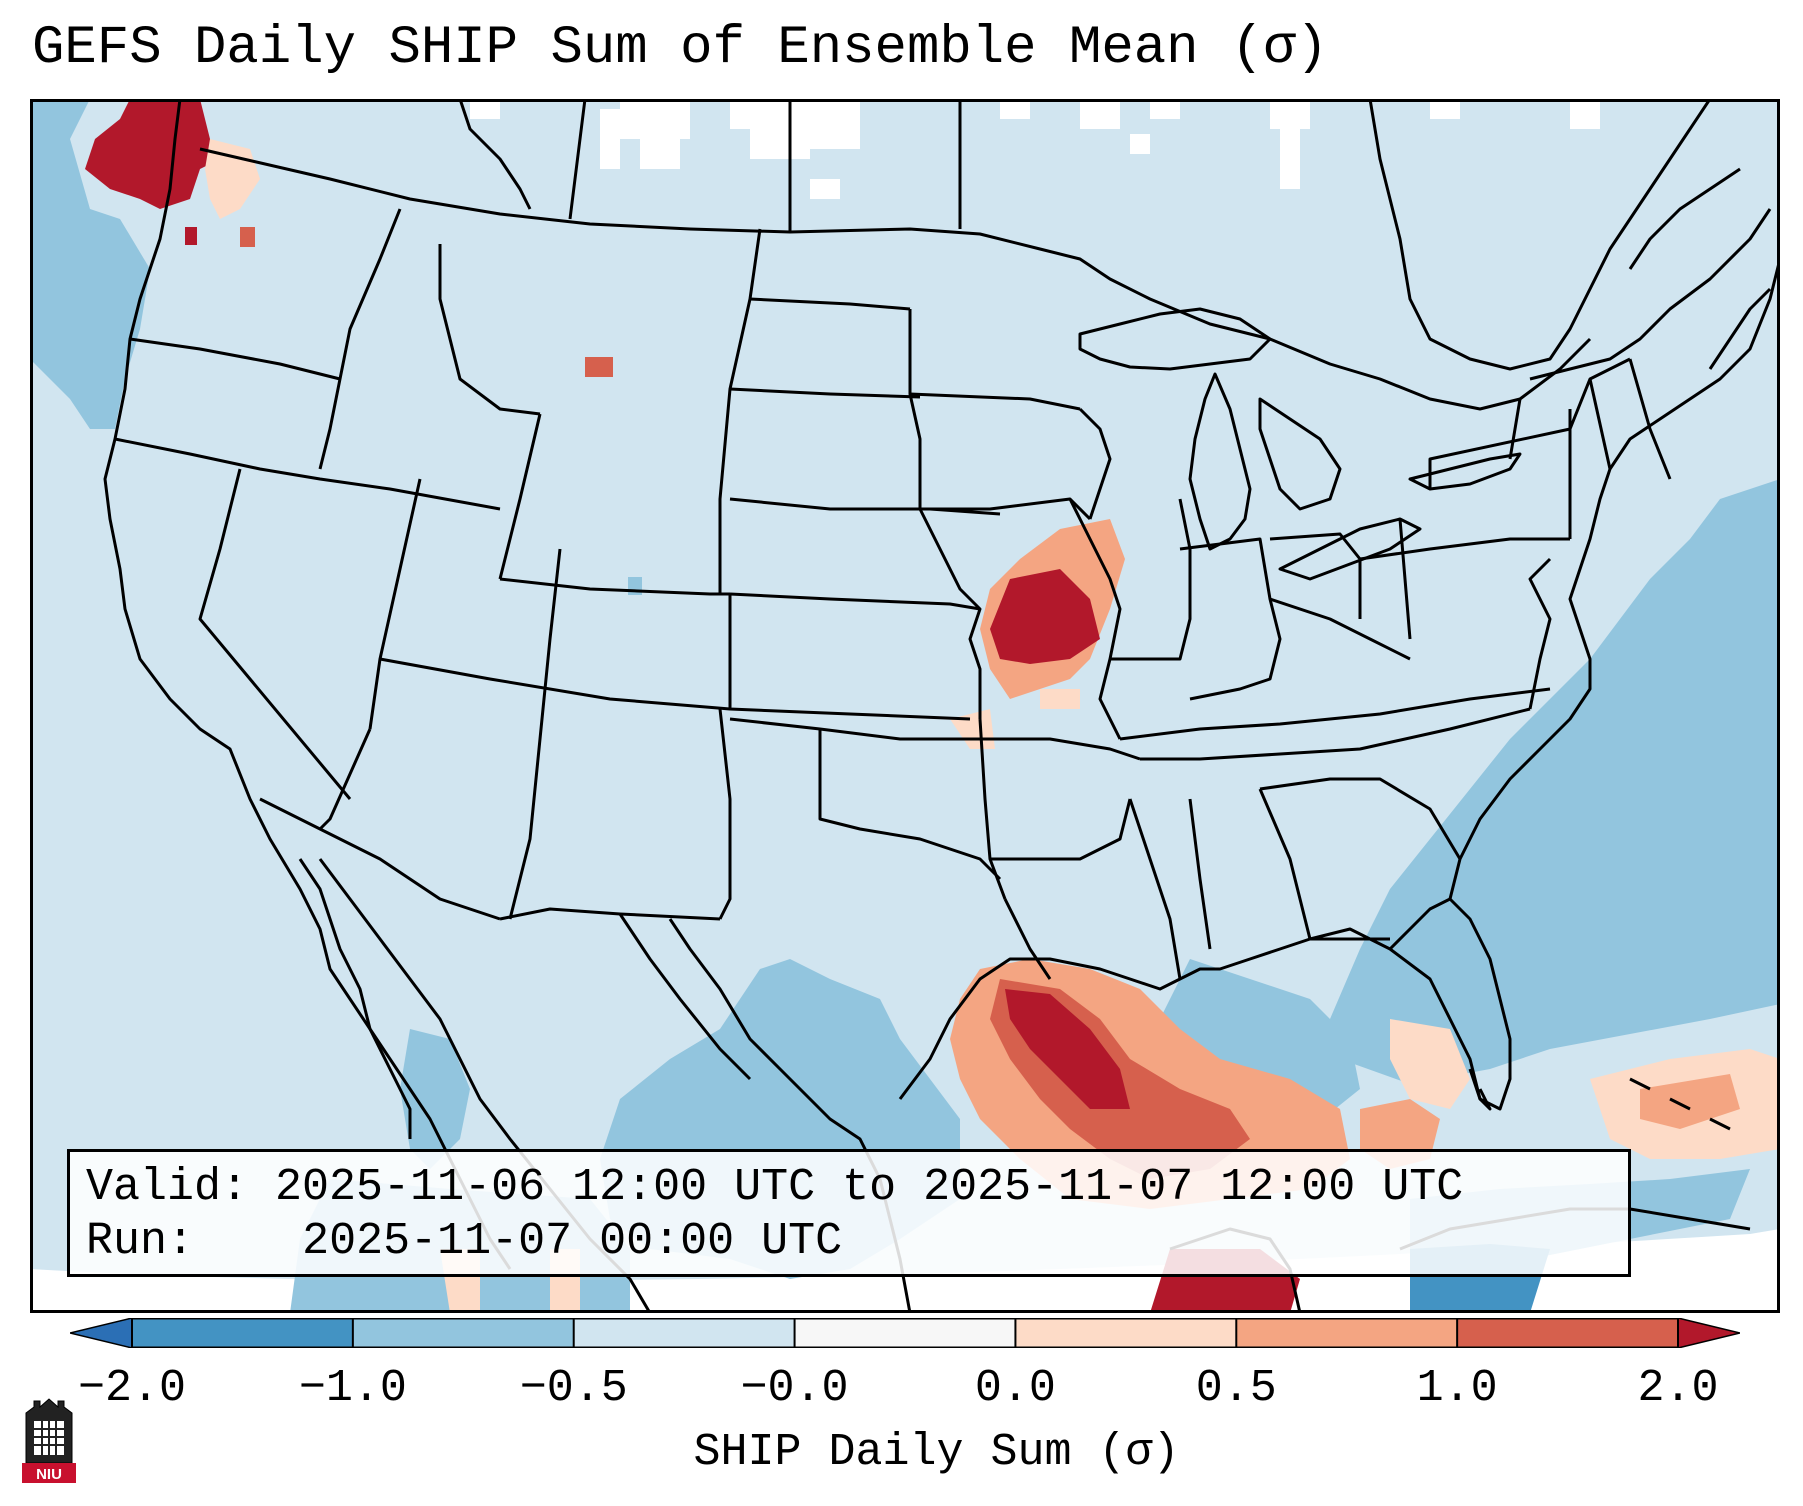  Describe the element at coordinates (572, 1241) in the screenshot. I see `run-text: 2025-11-07 00:00 UTC` at that location.